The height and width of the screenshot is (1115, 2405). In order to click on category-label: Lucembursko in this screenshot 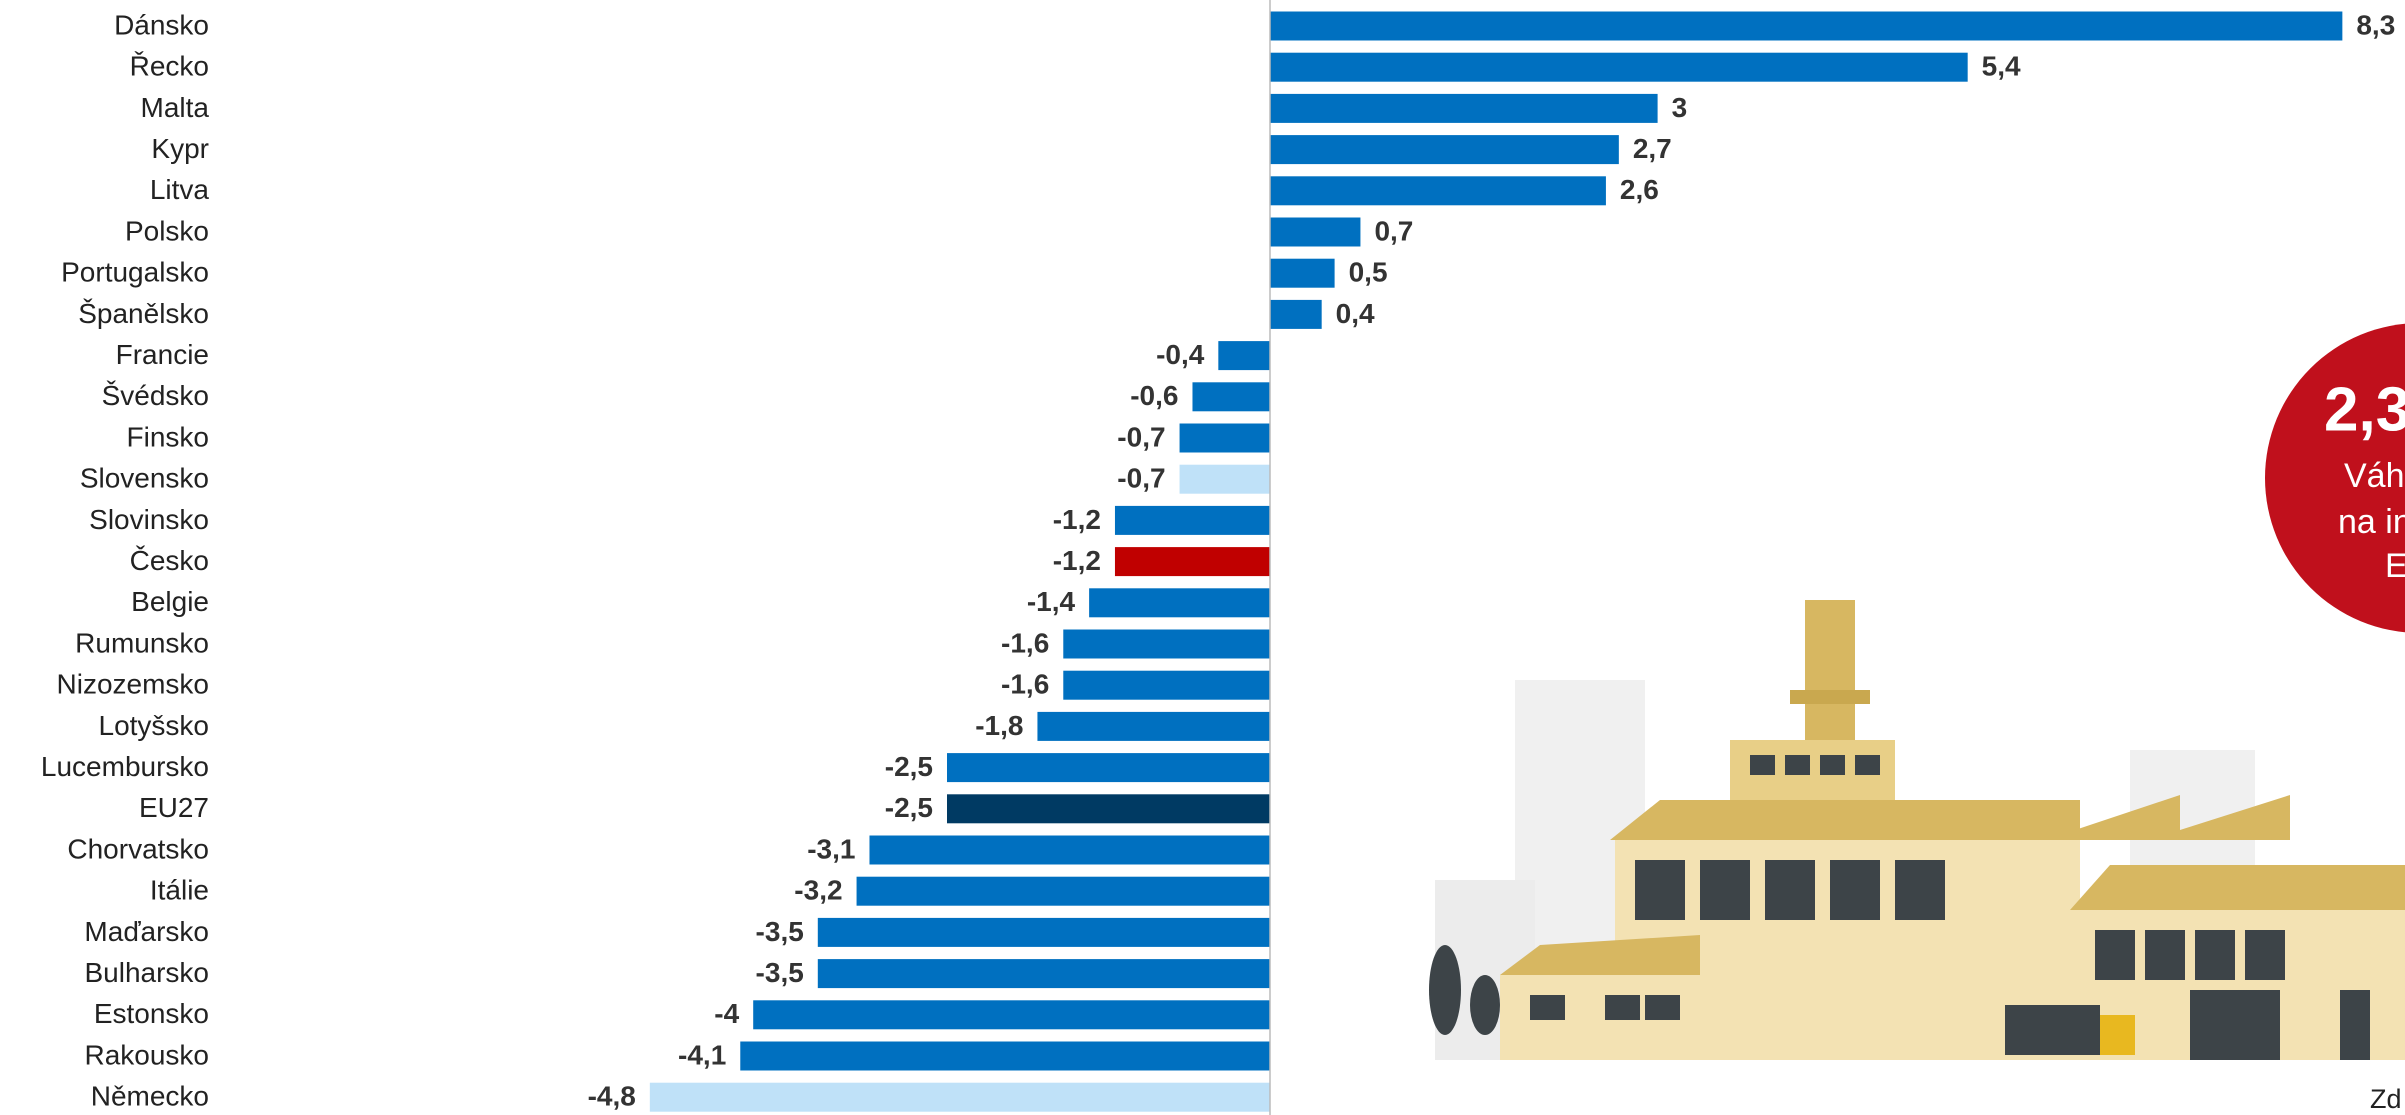, I will do `click(125, 766)`.